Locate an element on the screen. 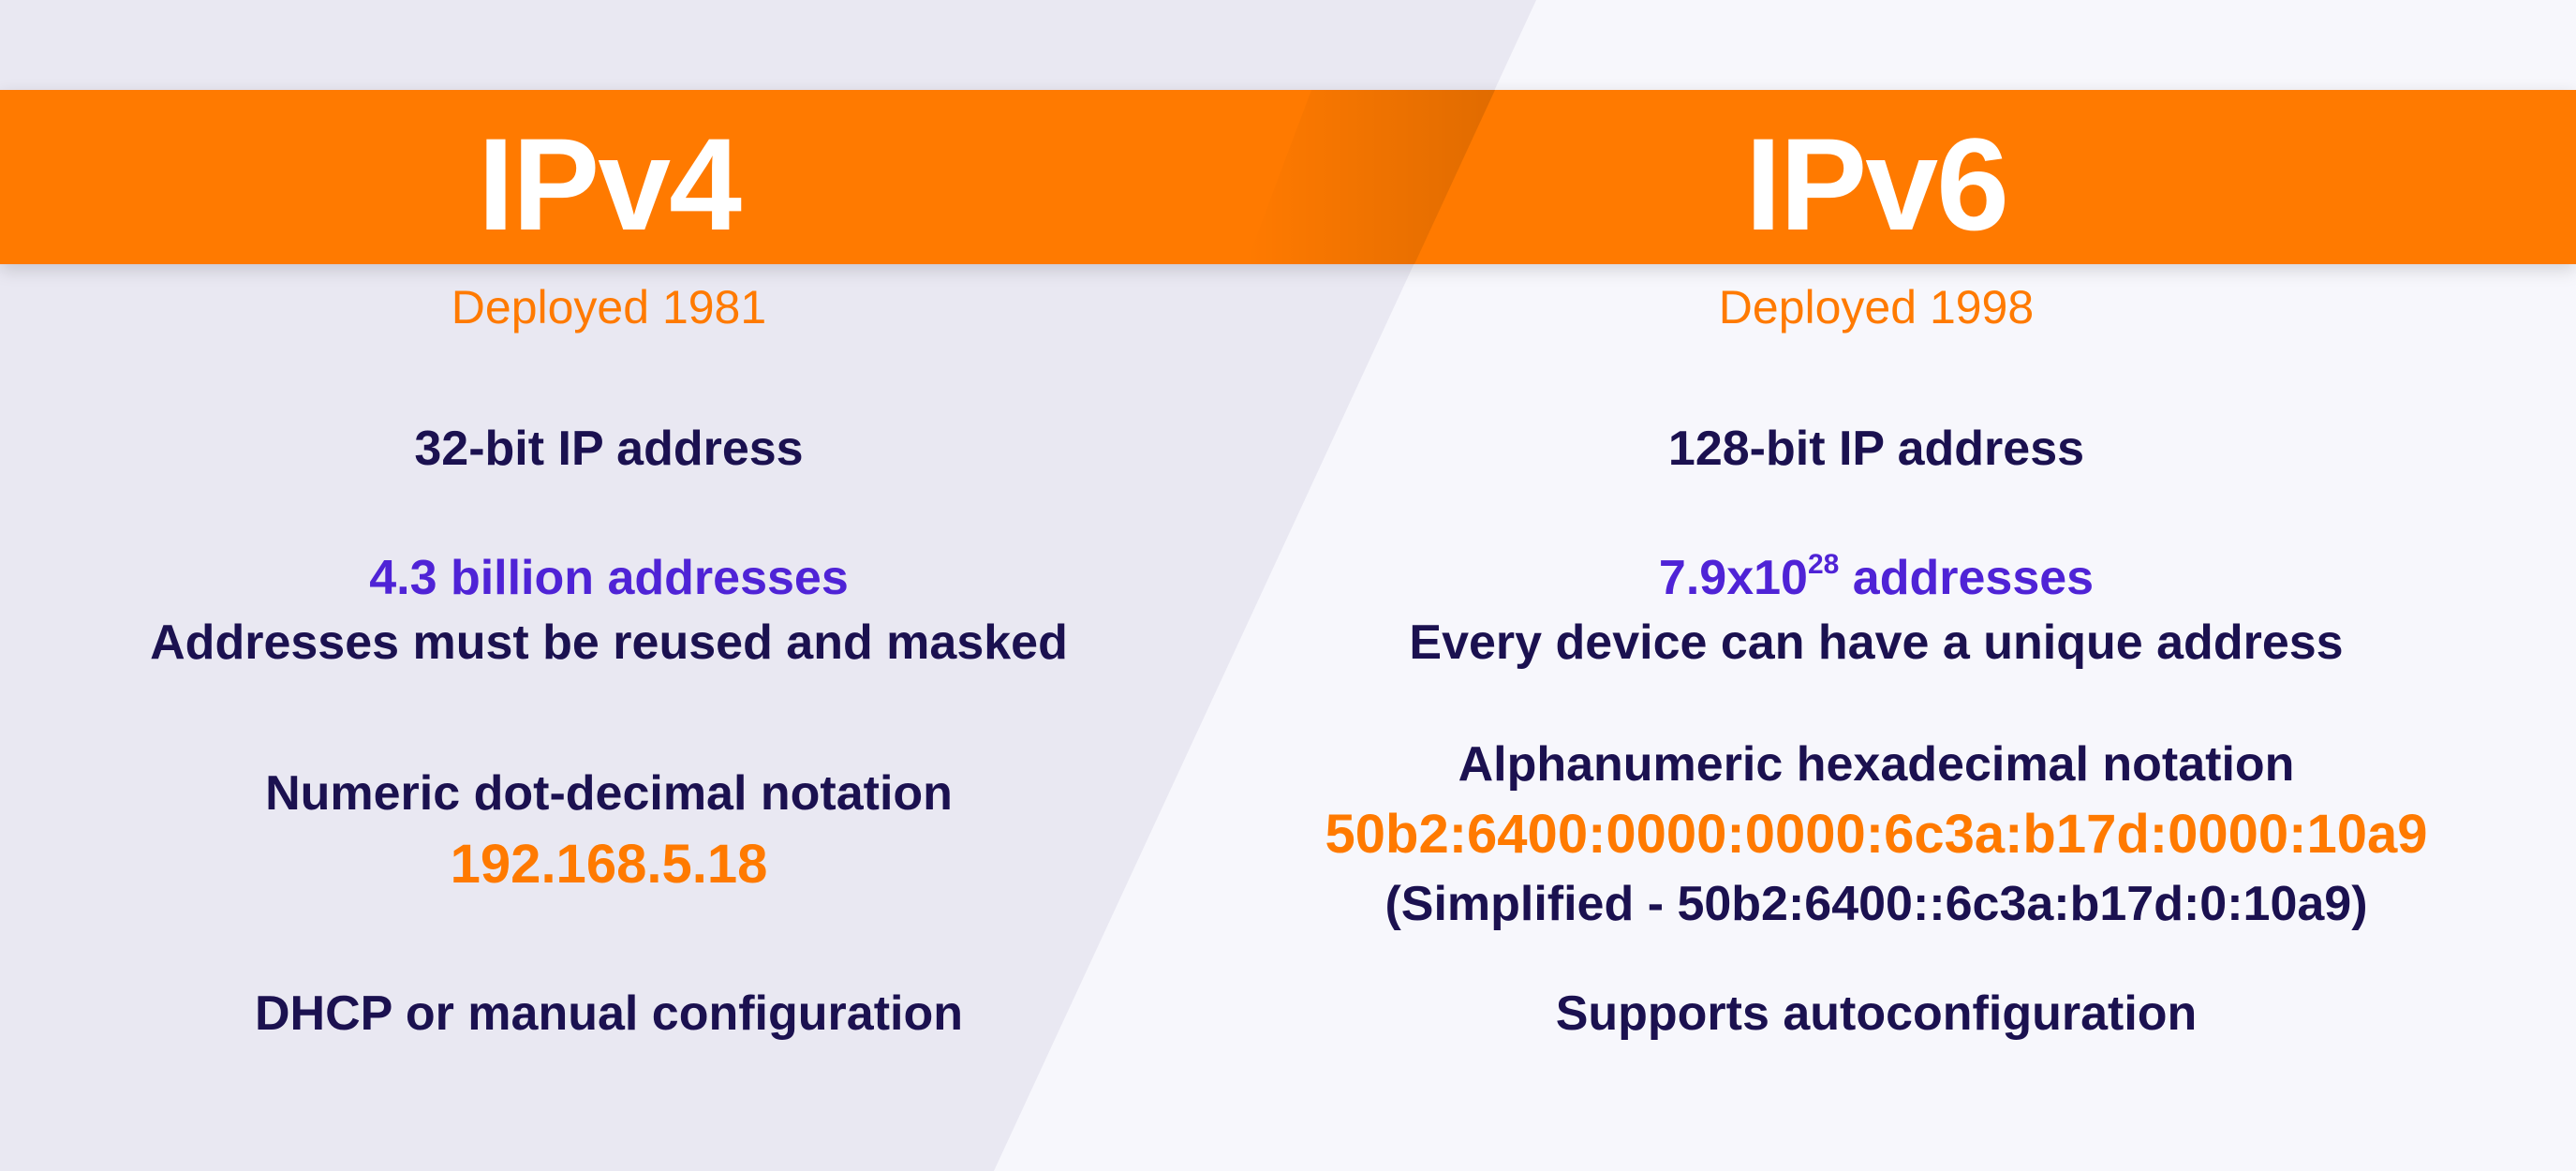  ipv4-deployed: Deployed 1981 is located at coordinates (609, 307).